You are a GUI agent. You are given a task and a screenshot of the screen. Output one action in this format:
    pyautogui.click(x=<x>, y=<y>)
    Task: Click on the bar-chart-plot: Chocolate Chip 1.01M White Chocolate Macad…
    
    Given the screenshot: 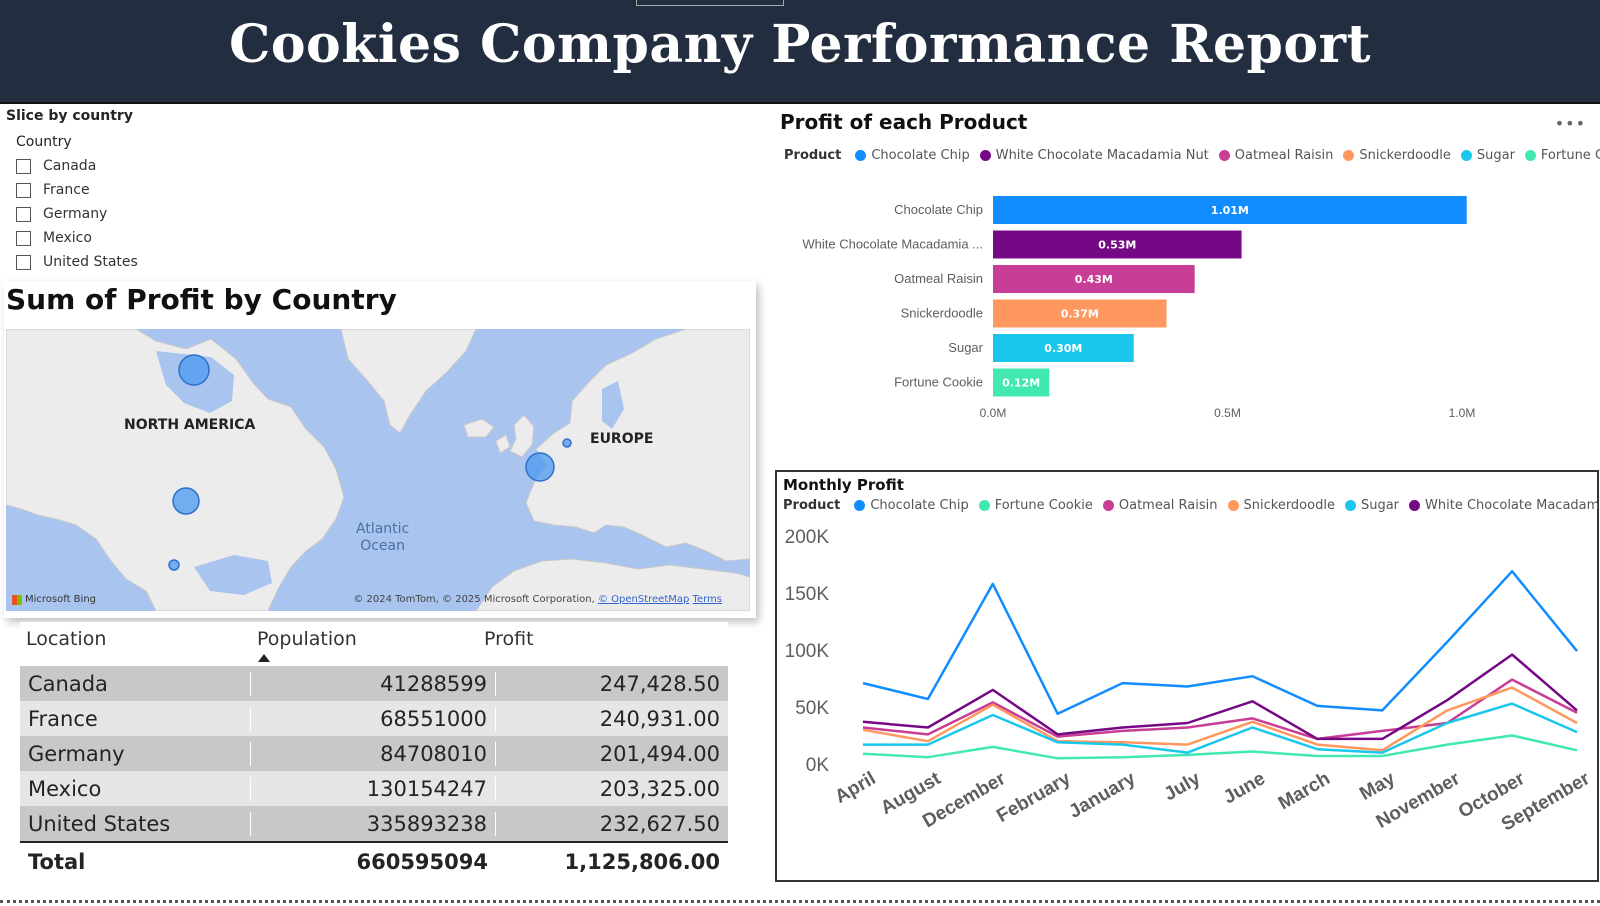 What is the action you would take?
    pyautogui.click(x=1138, y=308)
    